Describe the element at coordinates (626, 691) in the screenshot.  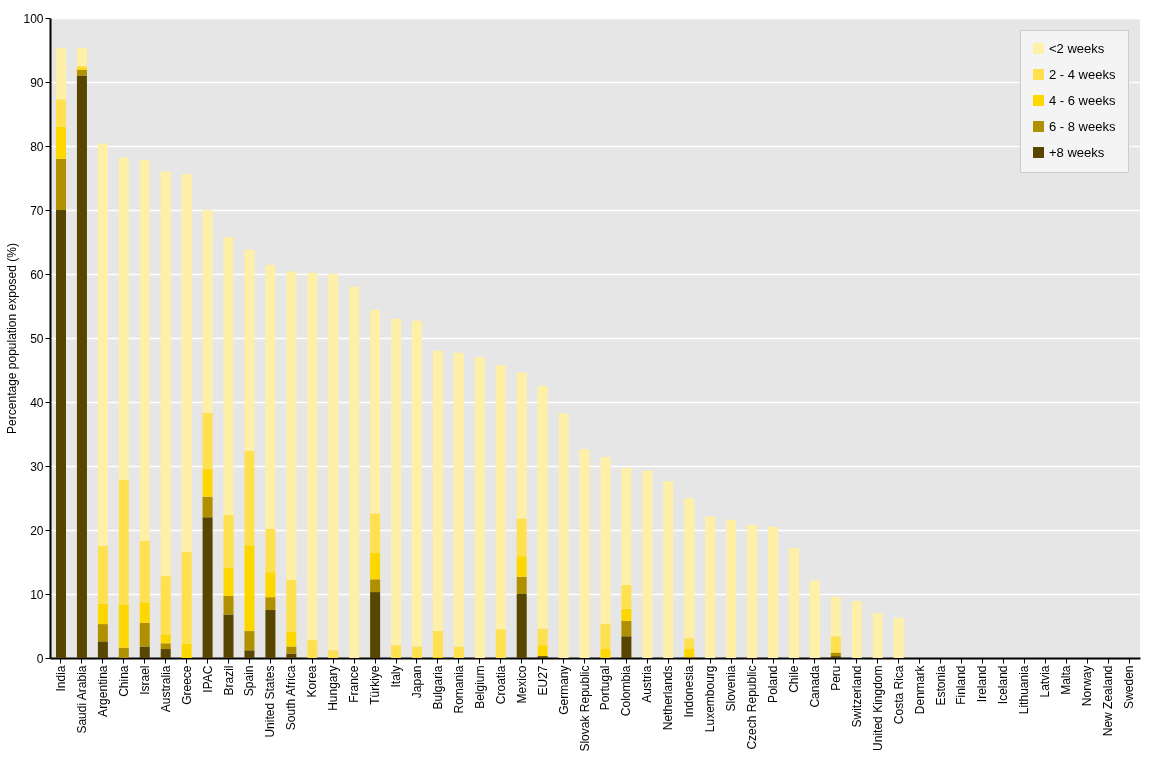
I see `x-tick-label: Colombia` at that location.